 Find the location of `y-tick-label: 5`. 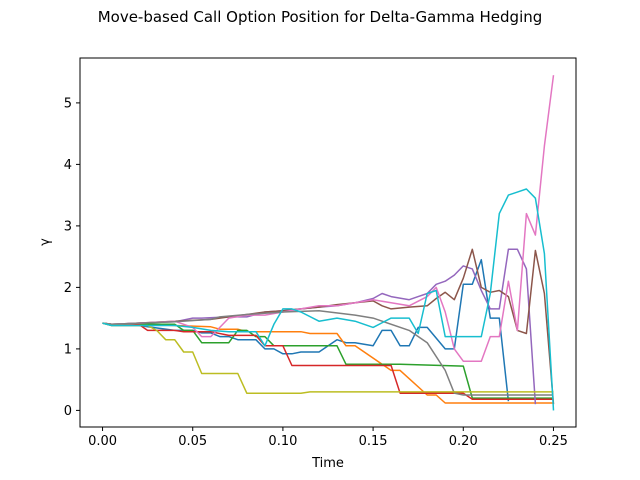

y-tick-label: 5 is located at coordinates (68, 103).